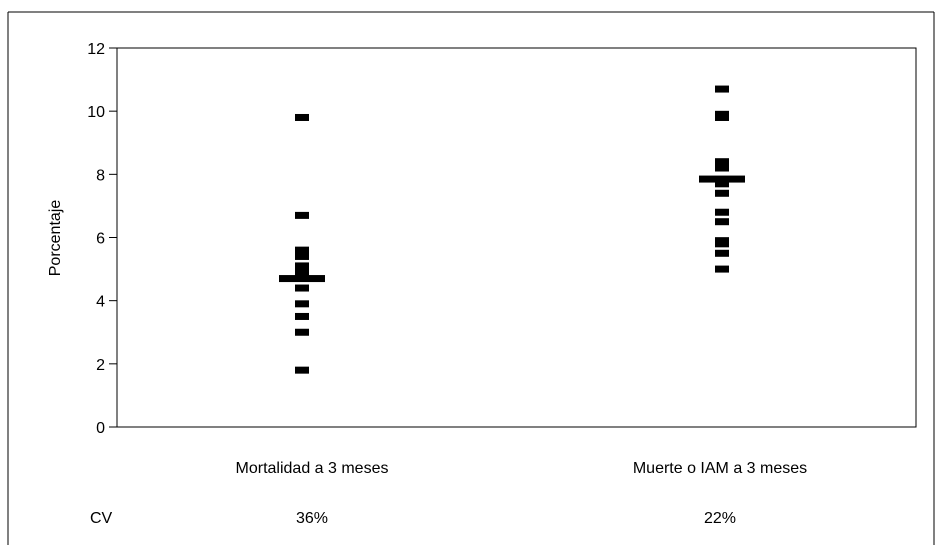  Describe the element at coordinates (96, 112) in the screenshot. I see `y-tick-label: 10` at that location.